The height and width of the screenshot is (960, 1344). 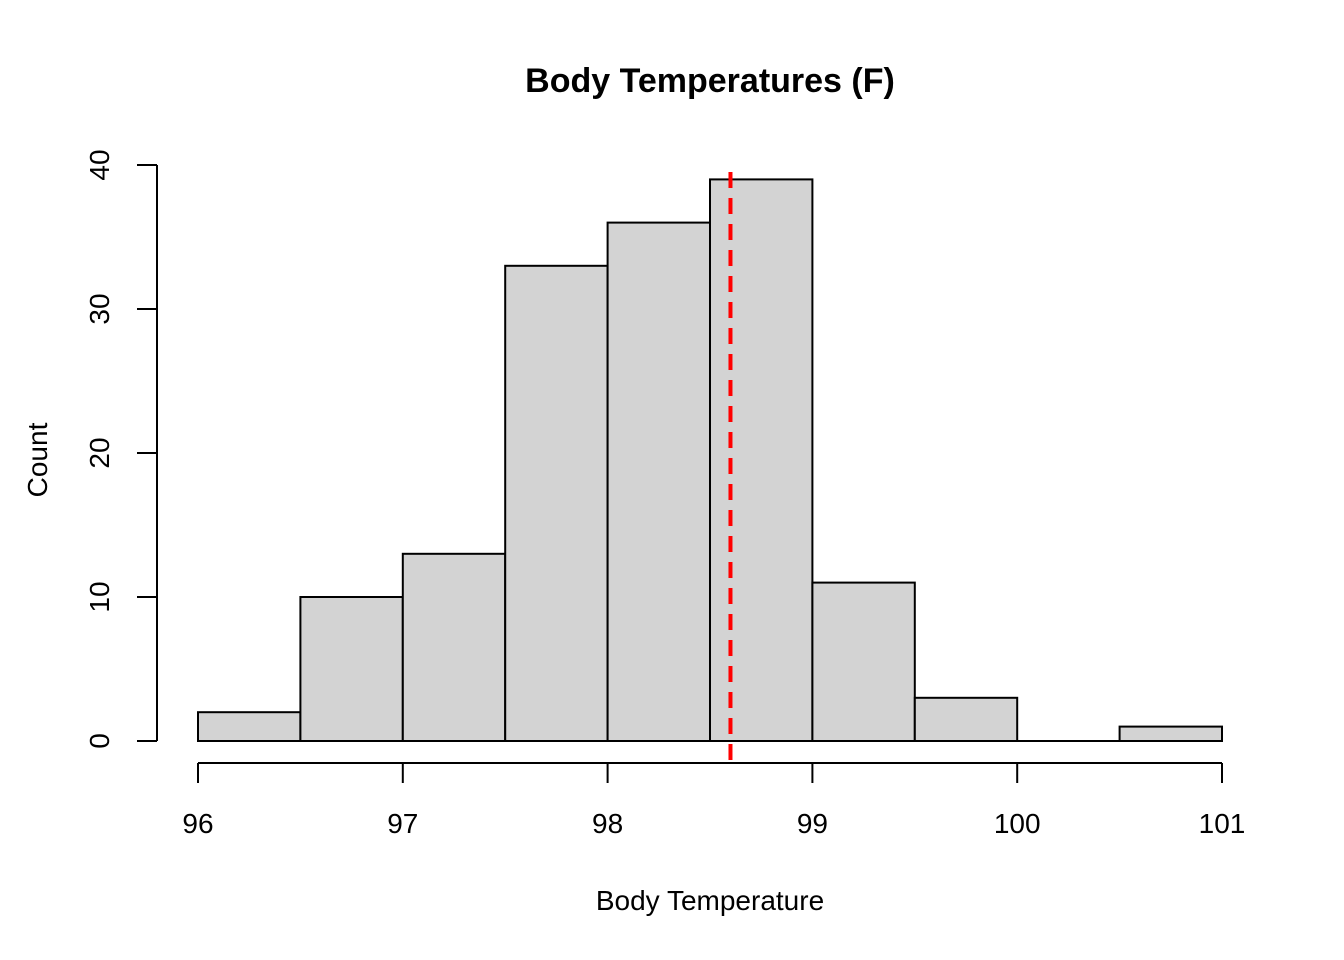 What do you see at coordinates (99, 452) in the screenshot?
I see `y-tick-label: 20` at bounding box center [99, 452].